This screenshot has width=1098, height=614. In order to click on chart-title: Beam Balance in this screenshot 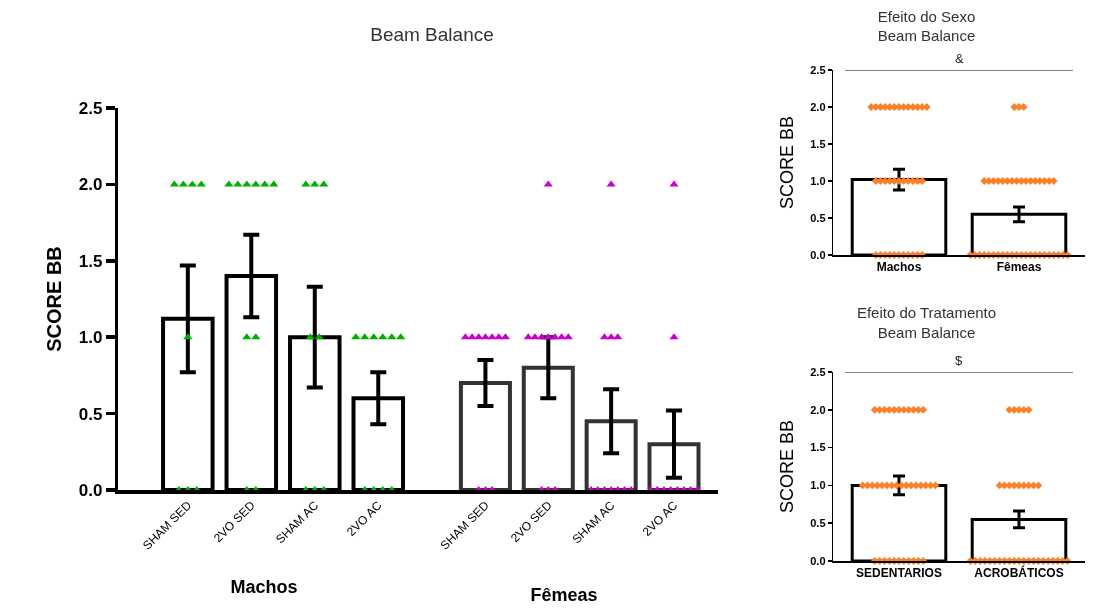, I will do `click(432, 34)`.